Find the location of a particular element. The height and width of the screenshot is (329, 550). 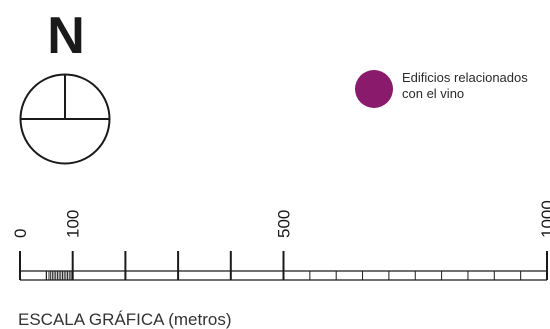

legend-swatch-wine-buildings is located at coordinates (374, 89).